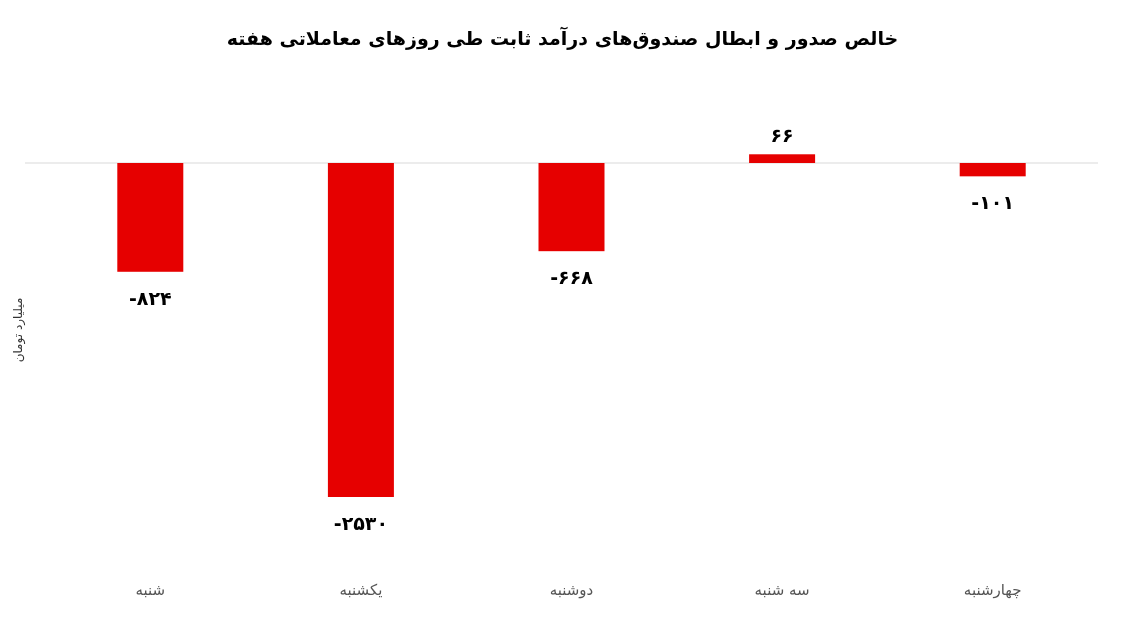  What do you see at coordinates (18, 330) in the screenshot?
I see `y-axis-title: میلیارد تومان` at bounding box center [18, 330].